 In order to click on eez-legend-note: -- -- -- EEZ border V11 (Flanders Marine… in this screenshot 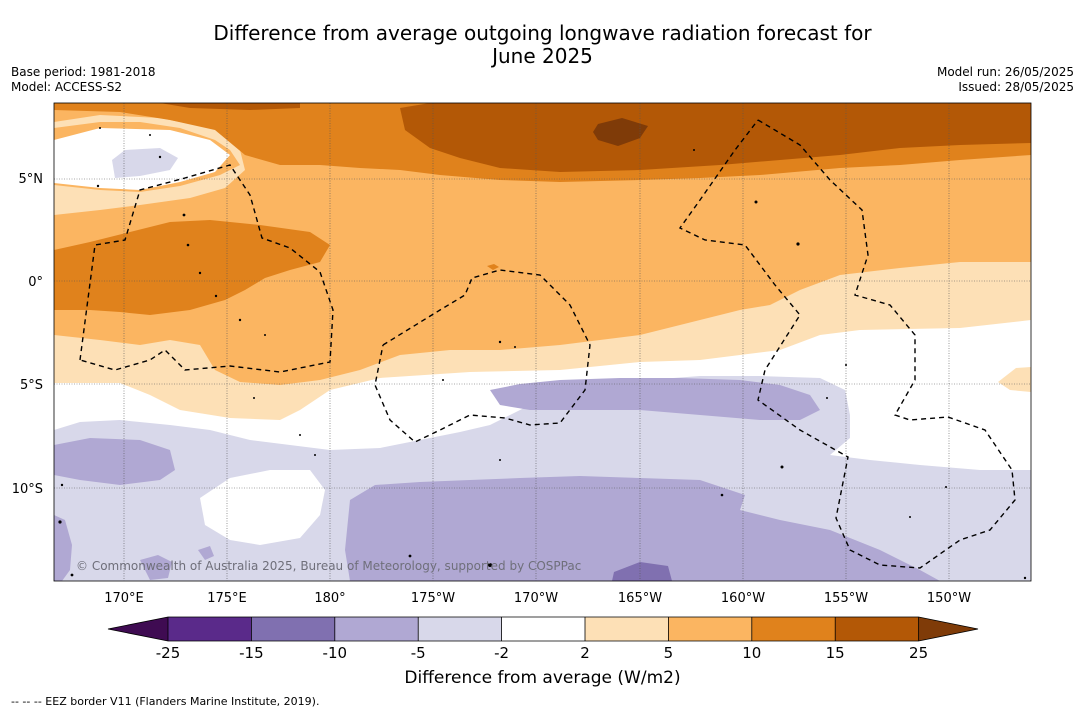, I will do `click(165, 701)`.